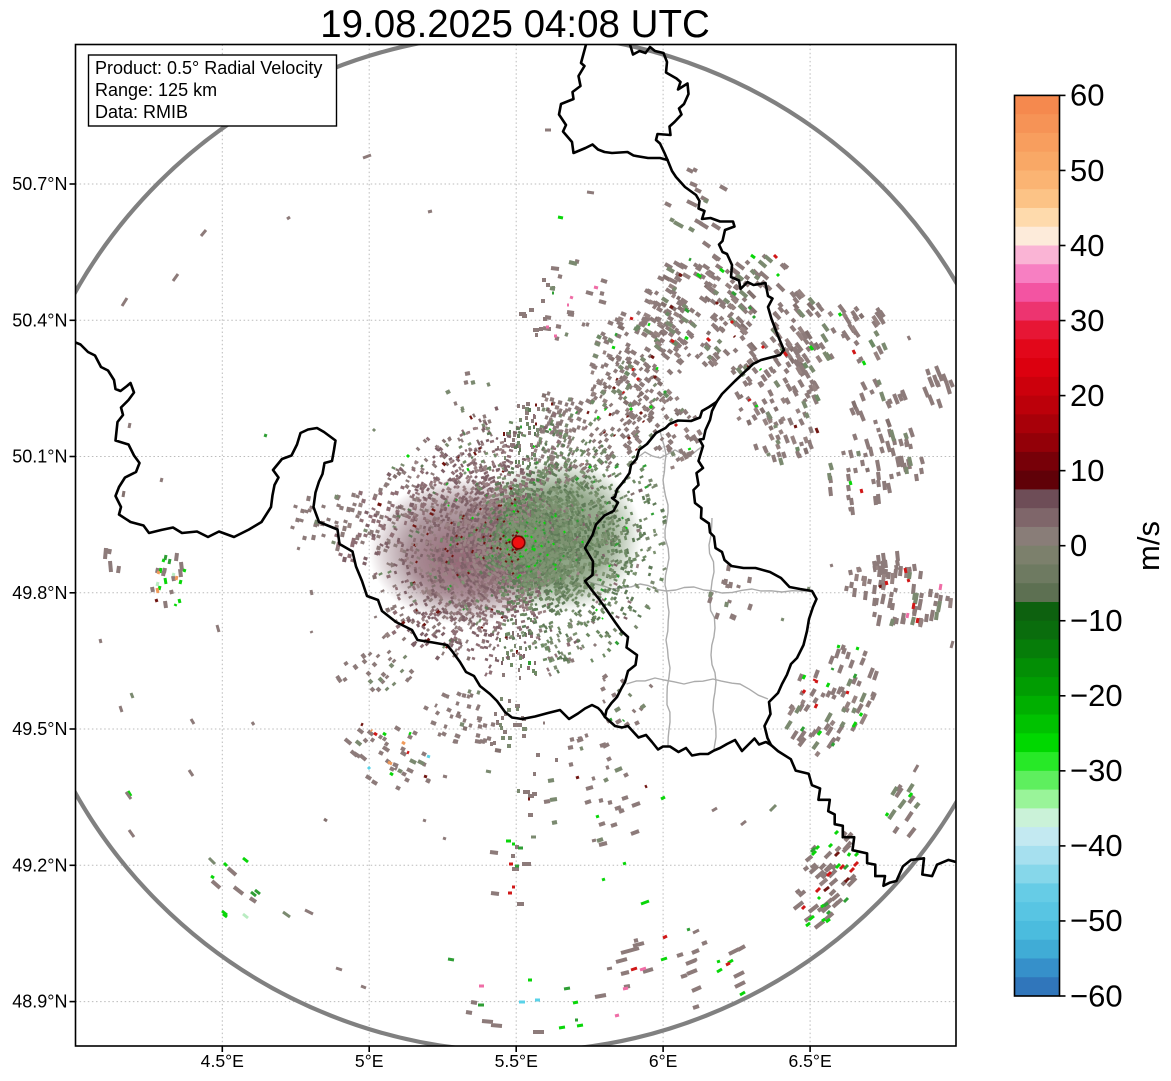 The image size is (1171, 1081). I want to click on svg-text: 5°E, so click(369, 1061).